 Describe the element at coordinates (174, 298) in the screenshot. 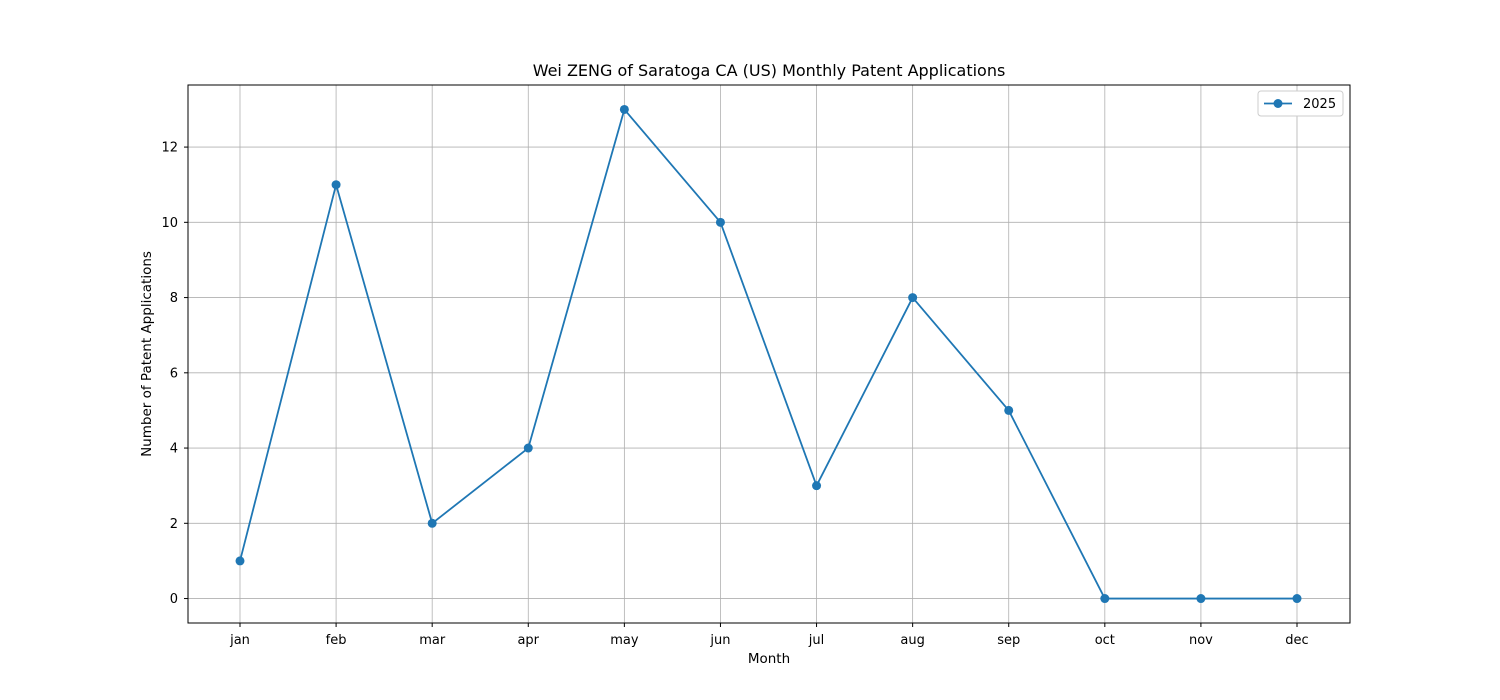

I see `y-tick-label: 8` at that location.